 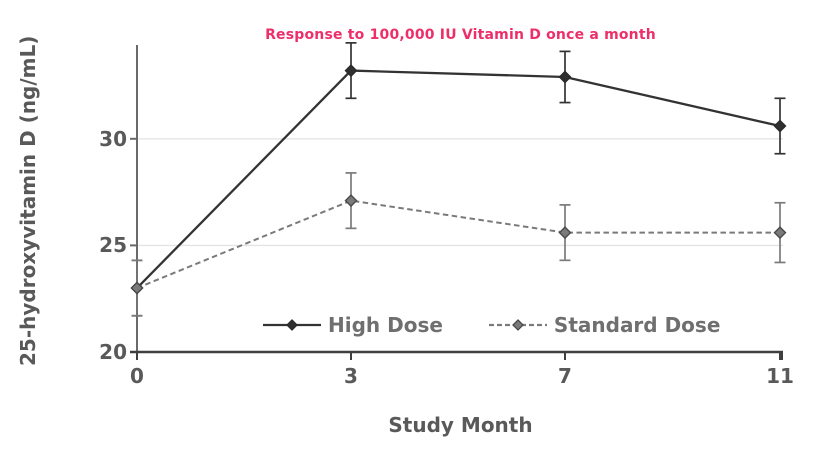 I want to click on high-dose-line-swatch, so click(x=292, y=325).